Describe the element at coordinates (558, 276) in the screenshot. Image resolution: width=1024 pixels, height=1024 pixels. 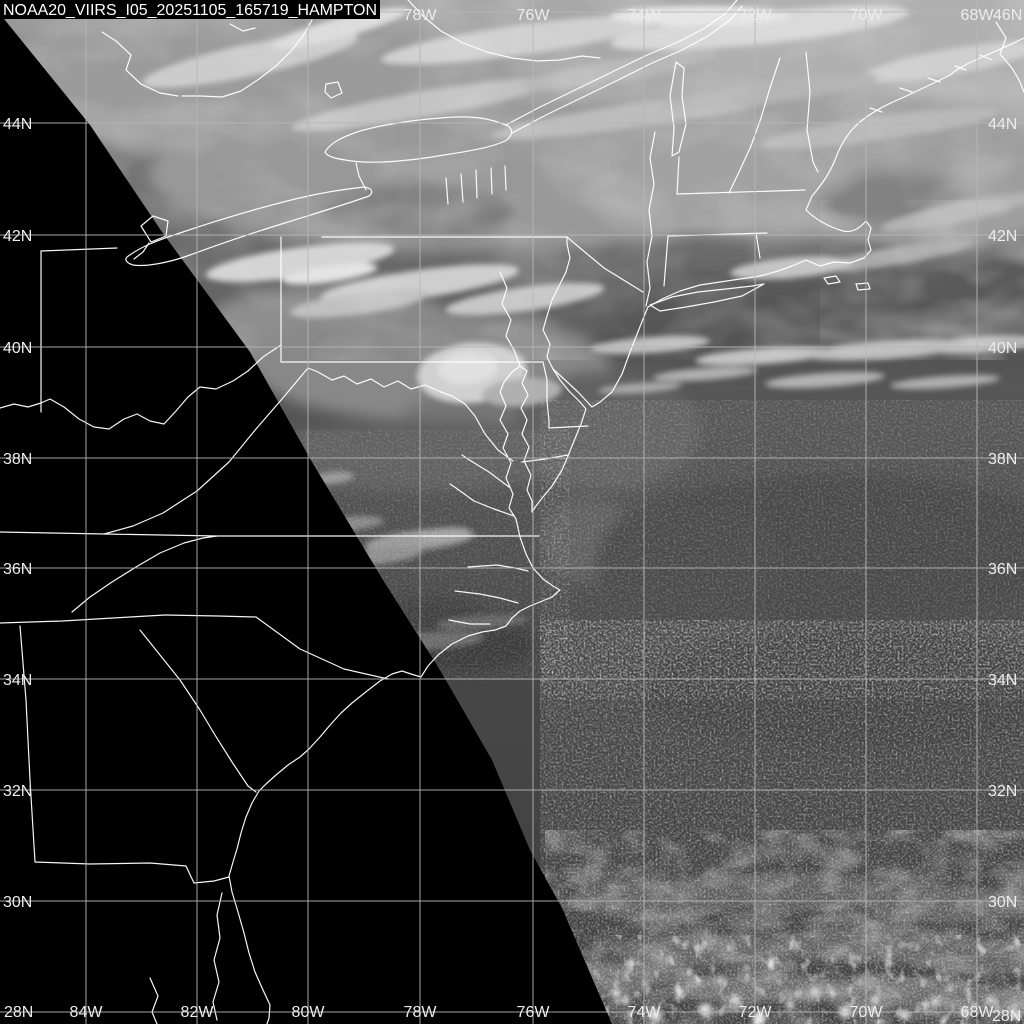
I see `border-nj-pa-delaware-river` at that location.